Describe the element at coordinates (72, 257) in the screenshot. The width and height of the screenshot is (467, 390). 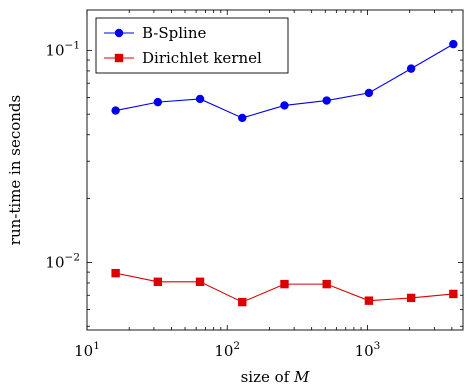
I see `y-tick-exponent: −2` at that location.